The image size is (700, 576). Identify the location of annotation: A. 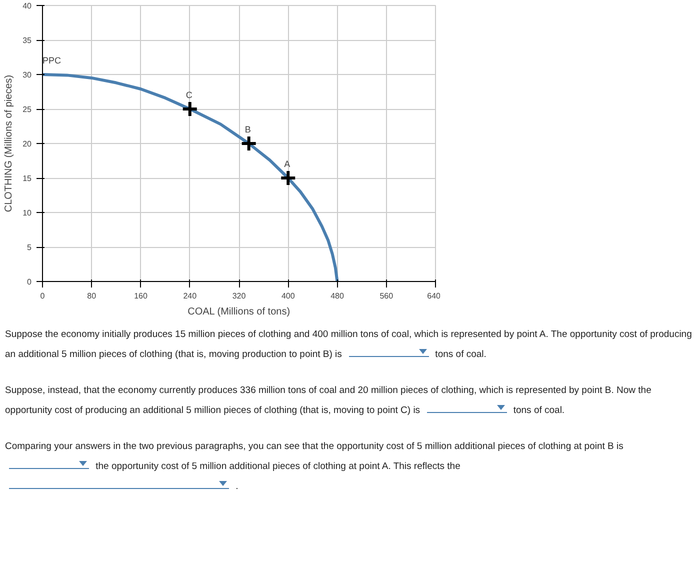
(287, 164).